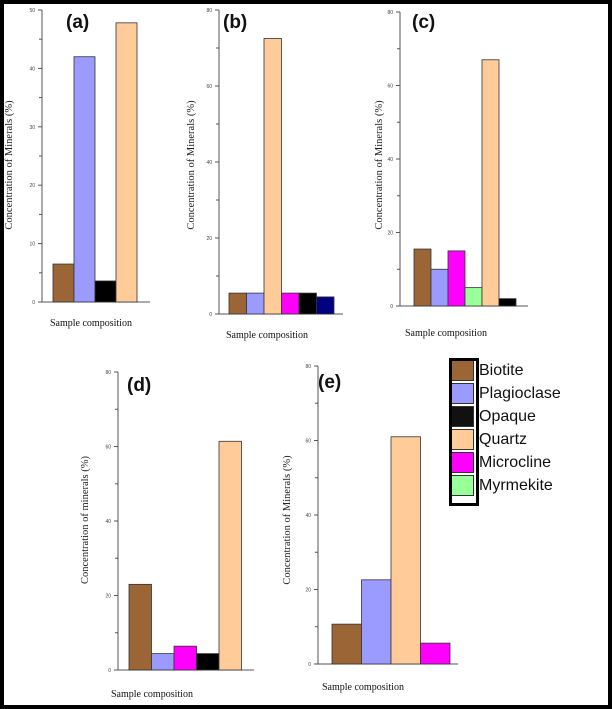  Describe the element at coordinates (501, 370) in the screenshot. I see `legend-label: Biotite` at that location.